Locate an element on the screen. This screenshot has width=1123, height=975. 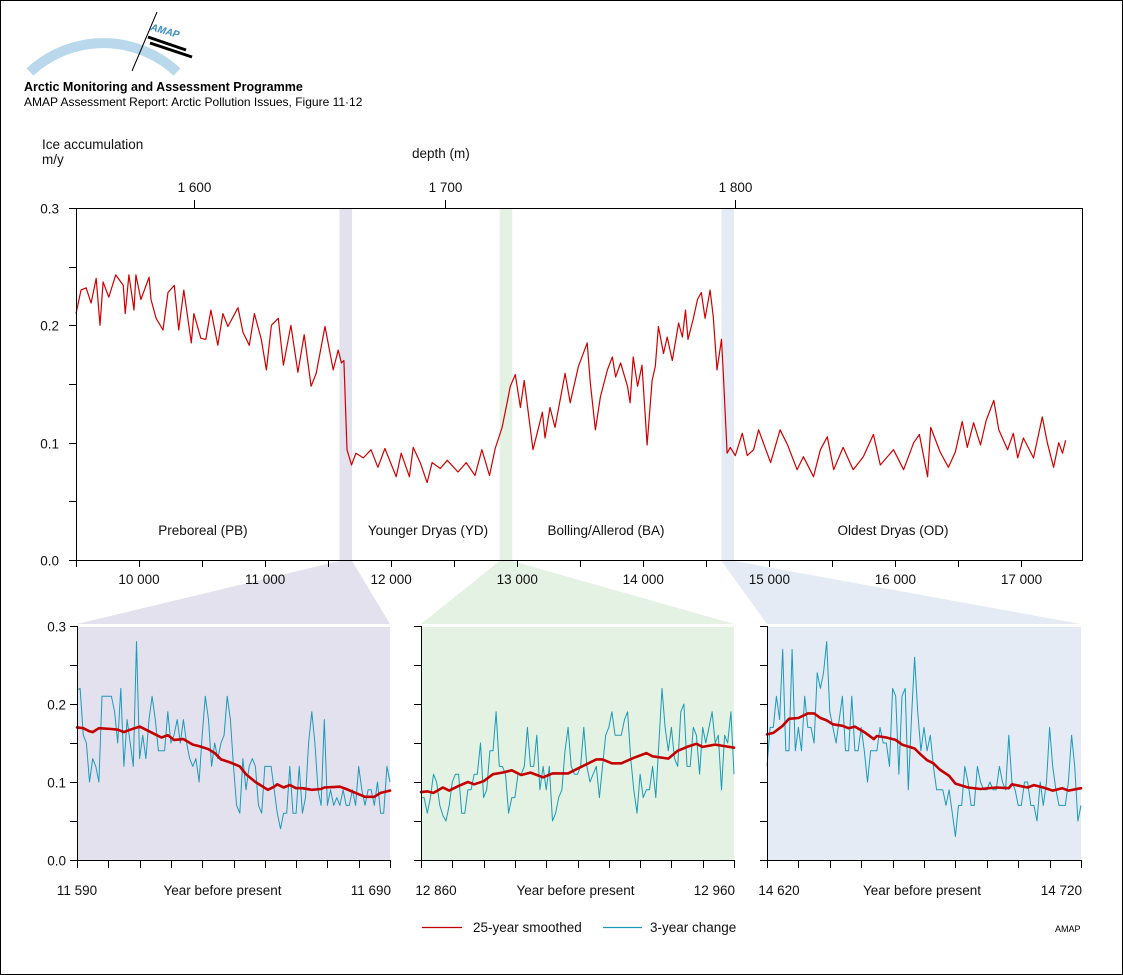
legend-label-25-year-smoothed: 25-year smoothed is located at coordinates (527, 927).